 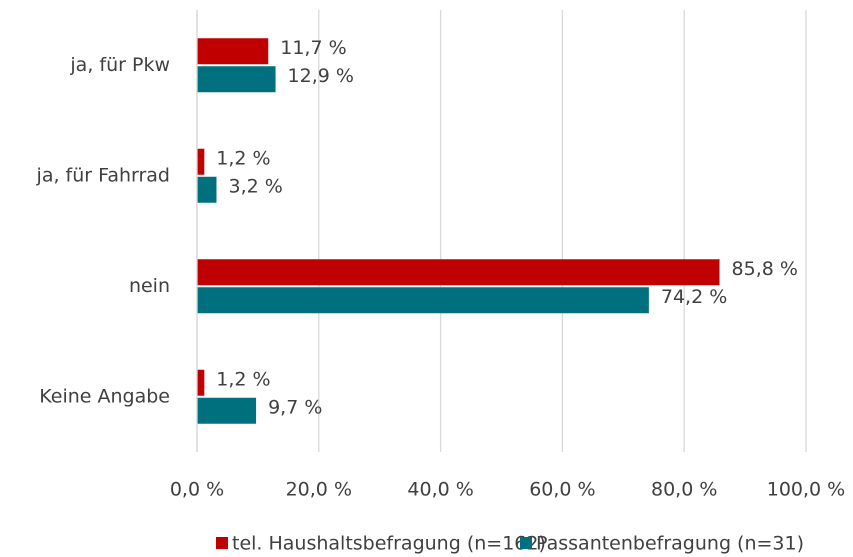 I want to click on value-label: 85,8 %, so click(x=765, y=269).